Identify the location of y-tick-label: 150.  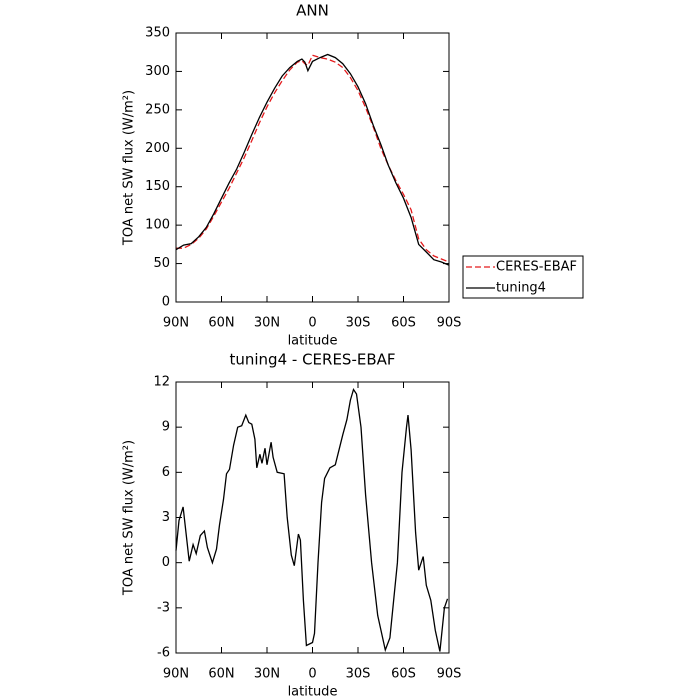
(157, 186).